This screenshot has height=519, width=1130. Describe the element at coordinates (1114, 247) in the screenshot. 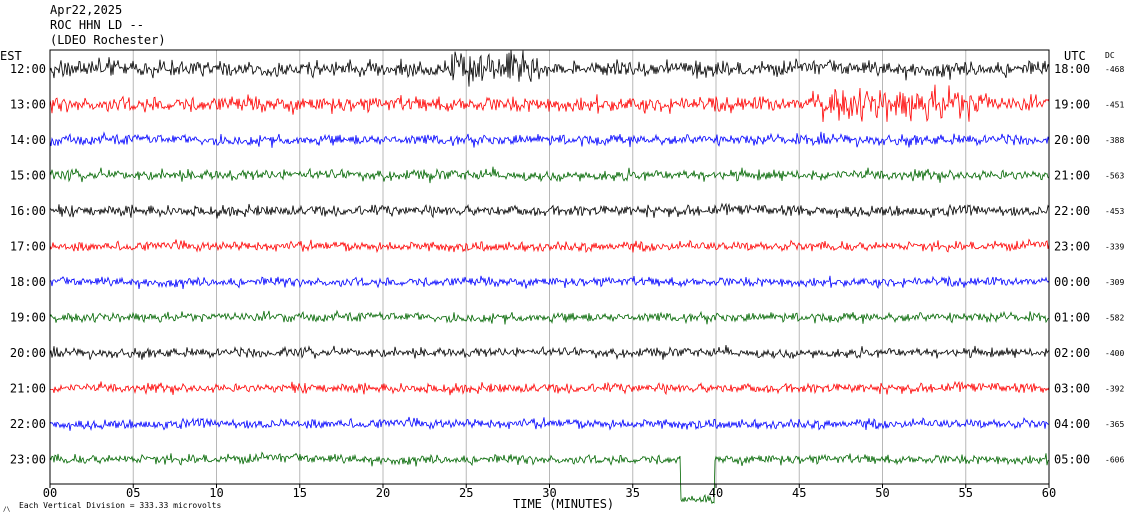

I see `dc-offset-label: -339` at that location.